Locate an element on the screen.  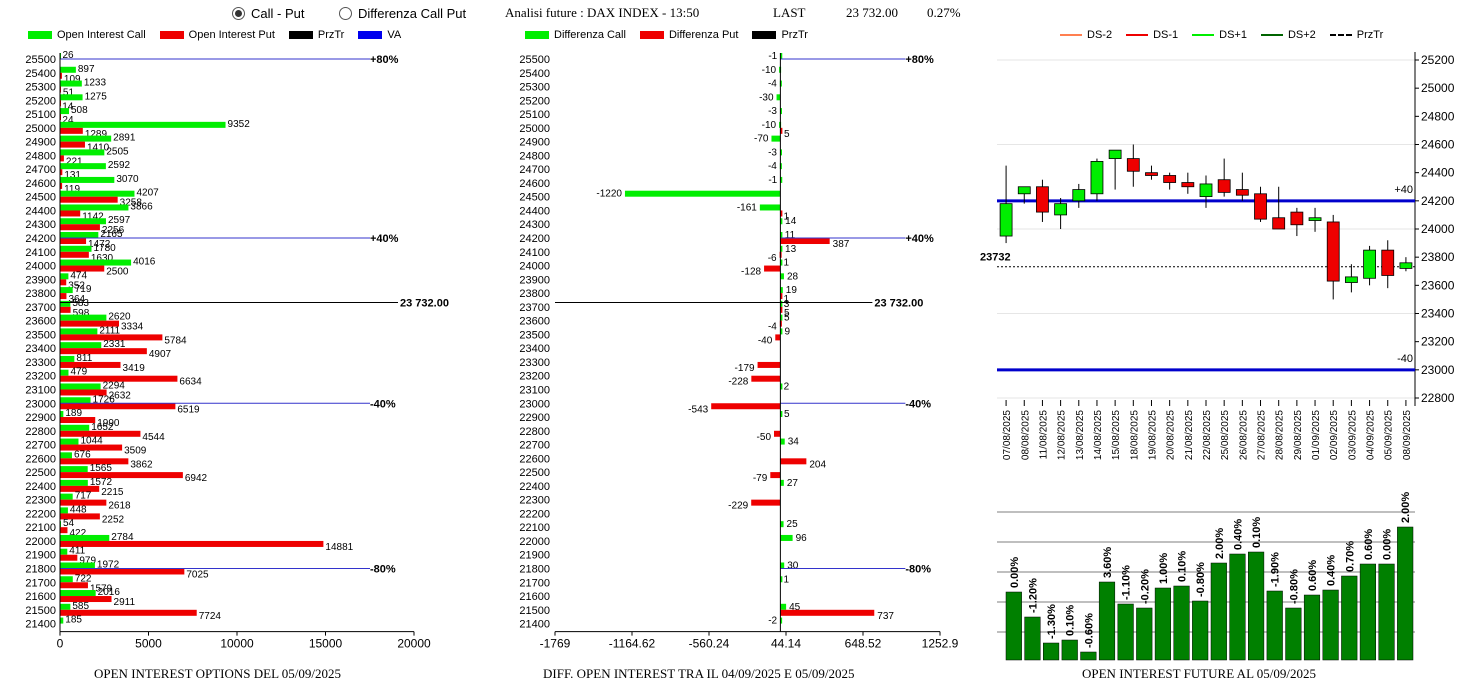
strike-label: 25300 is located at coordinates (40, 88).